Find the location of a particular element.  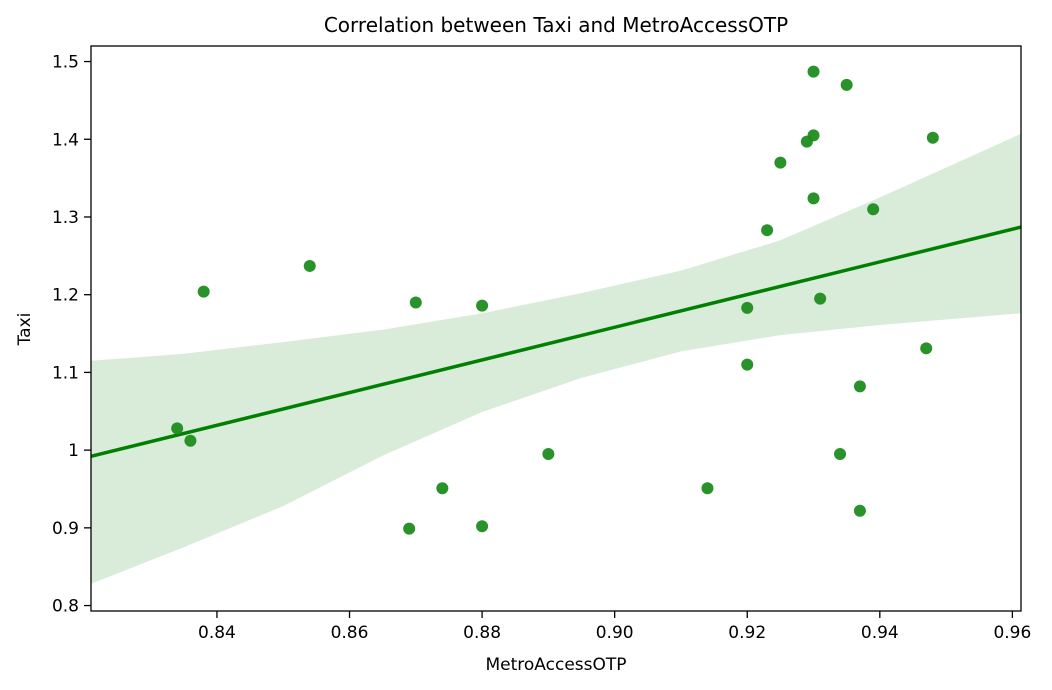

y-tick-label: 1.2 is located at coordinates (65, 296).